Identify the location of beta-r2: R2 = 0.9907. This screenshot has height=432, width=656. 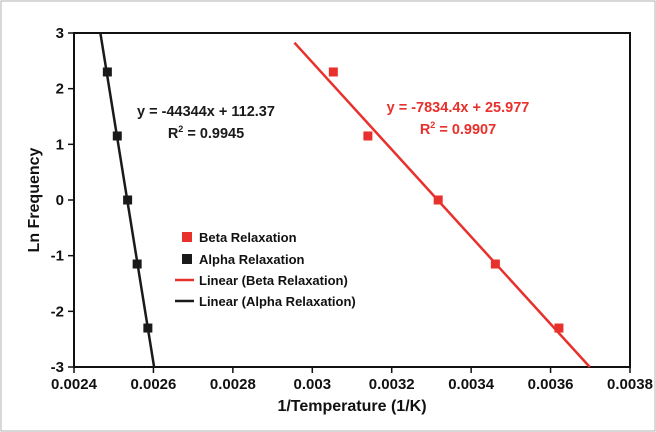
(458, 129).